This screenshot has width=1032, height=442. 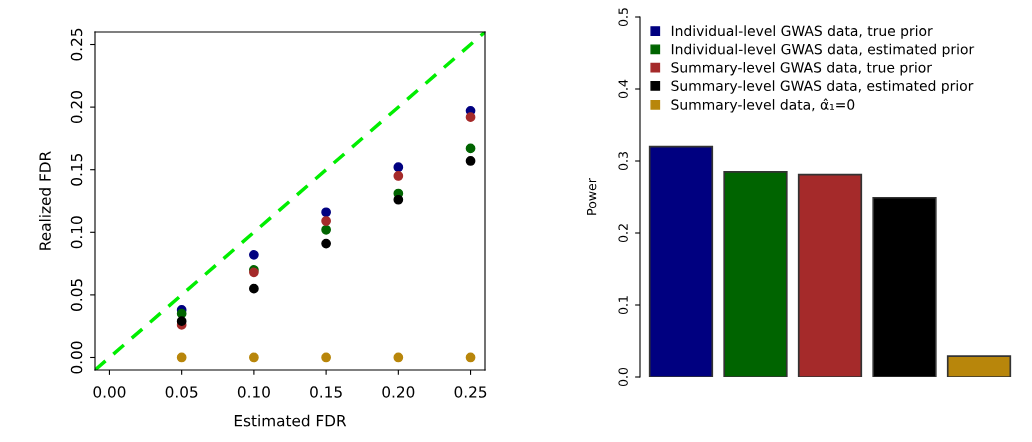 I want to click on y-tick-label: 0.05, so click(x=76, y=295).